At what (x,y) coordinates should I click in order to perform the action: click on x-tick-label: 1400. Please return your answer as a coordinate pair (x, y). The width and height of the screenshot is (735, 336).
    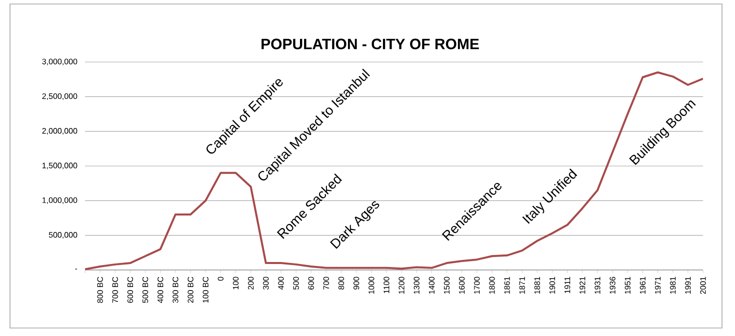
    Looking at the image, I should click on (431, 285).